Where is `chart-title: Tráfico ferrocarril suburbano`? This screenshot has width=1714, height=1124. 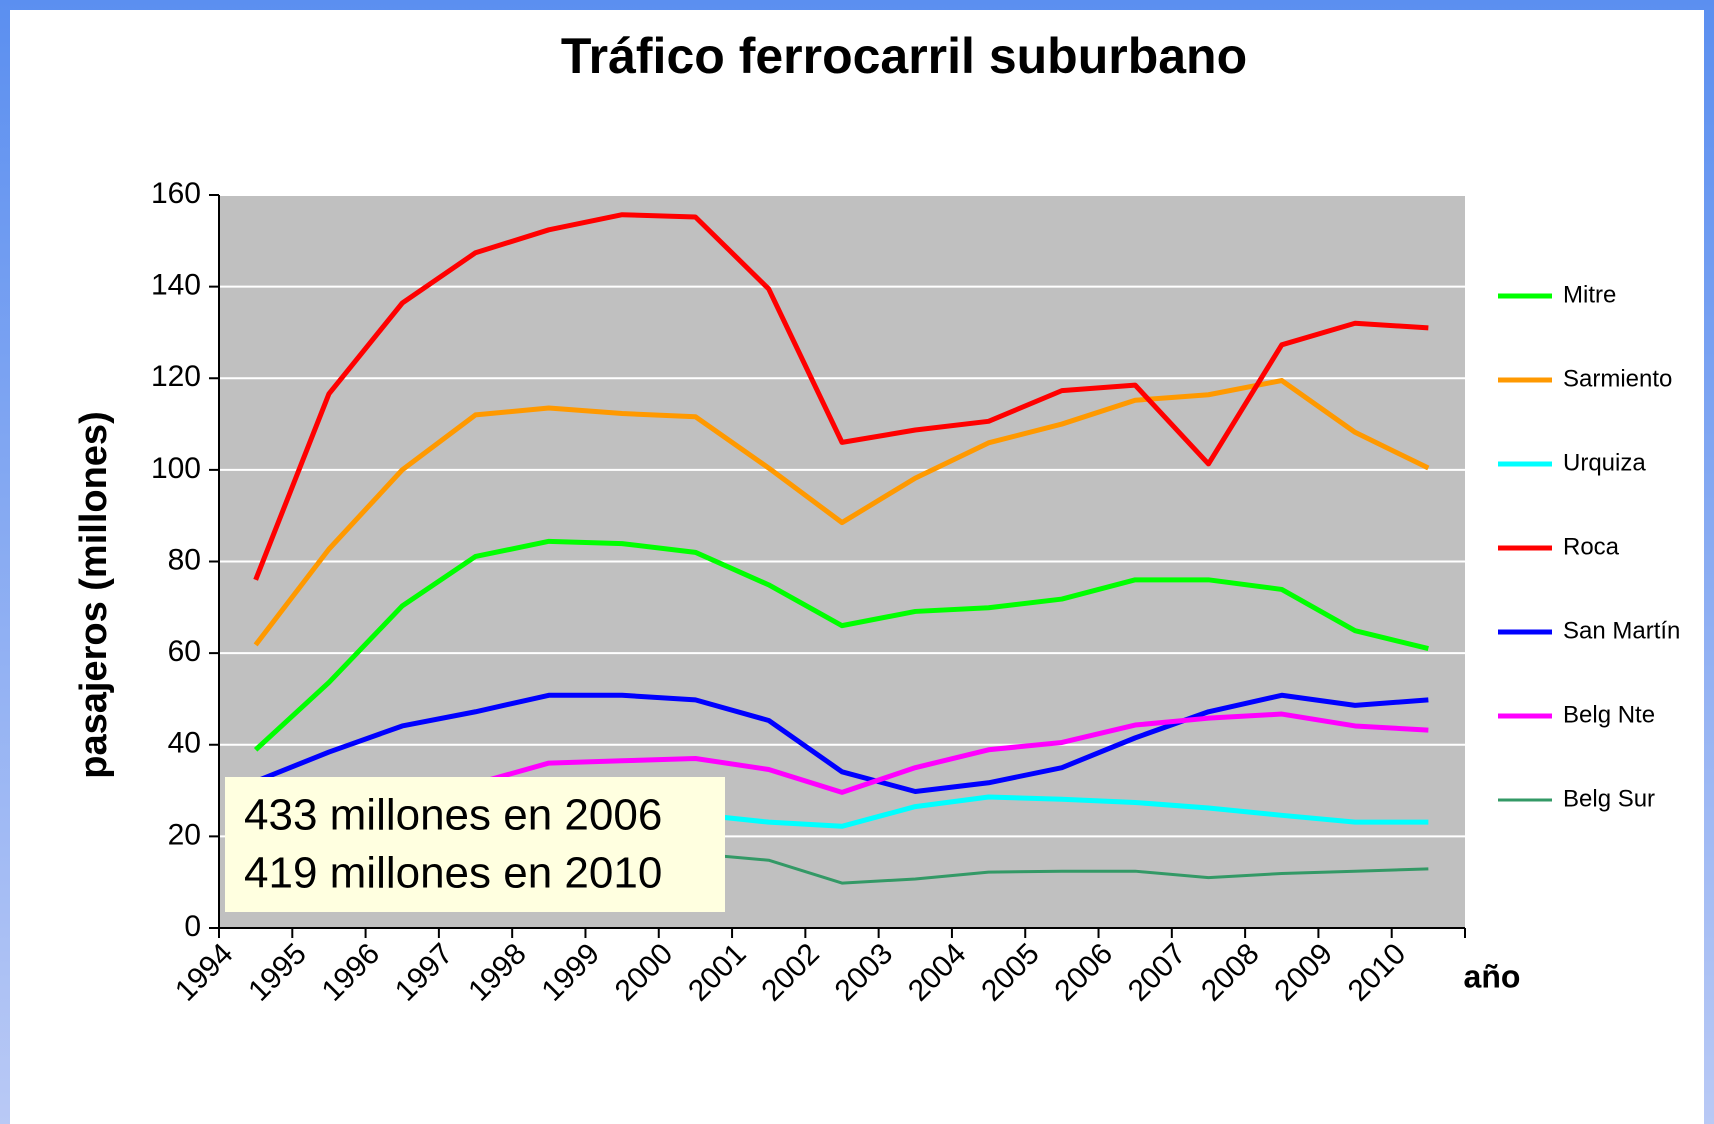
chart-title: Tráfico ferrocarril suburbano is located at coordinates (904, 56).